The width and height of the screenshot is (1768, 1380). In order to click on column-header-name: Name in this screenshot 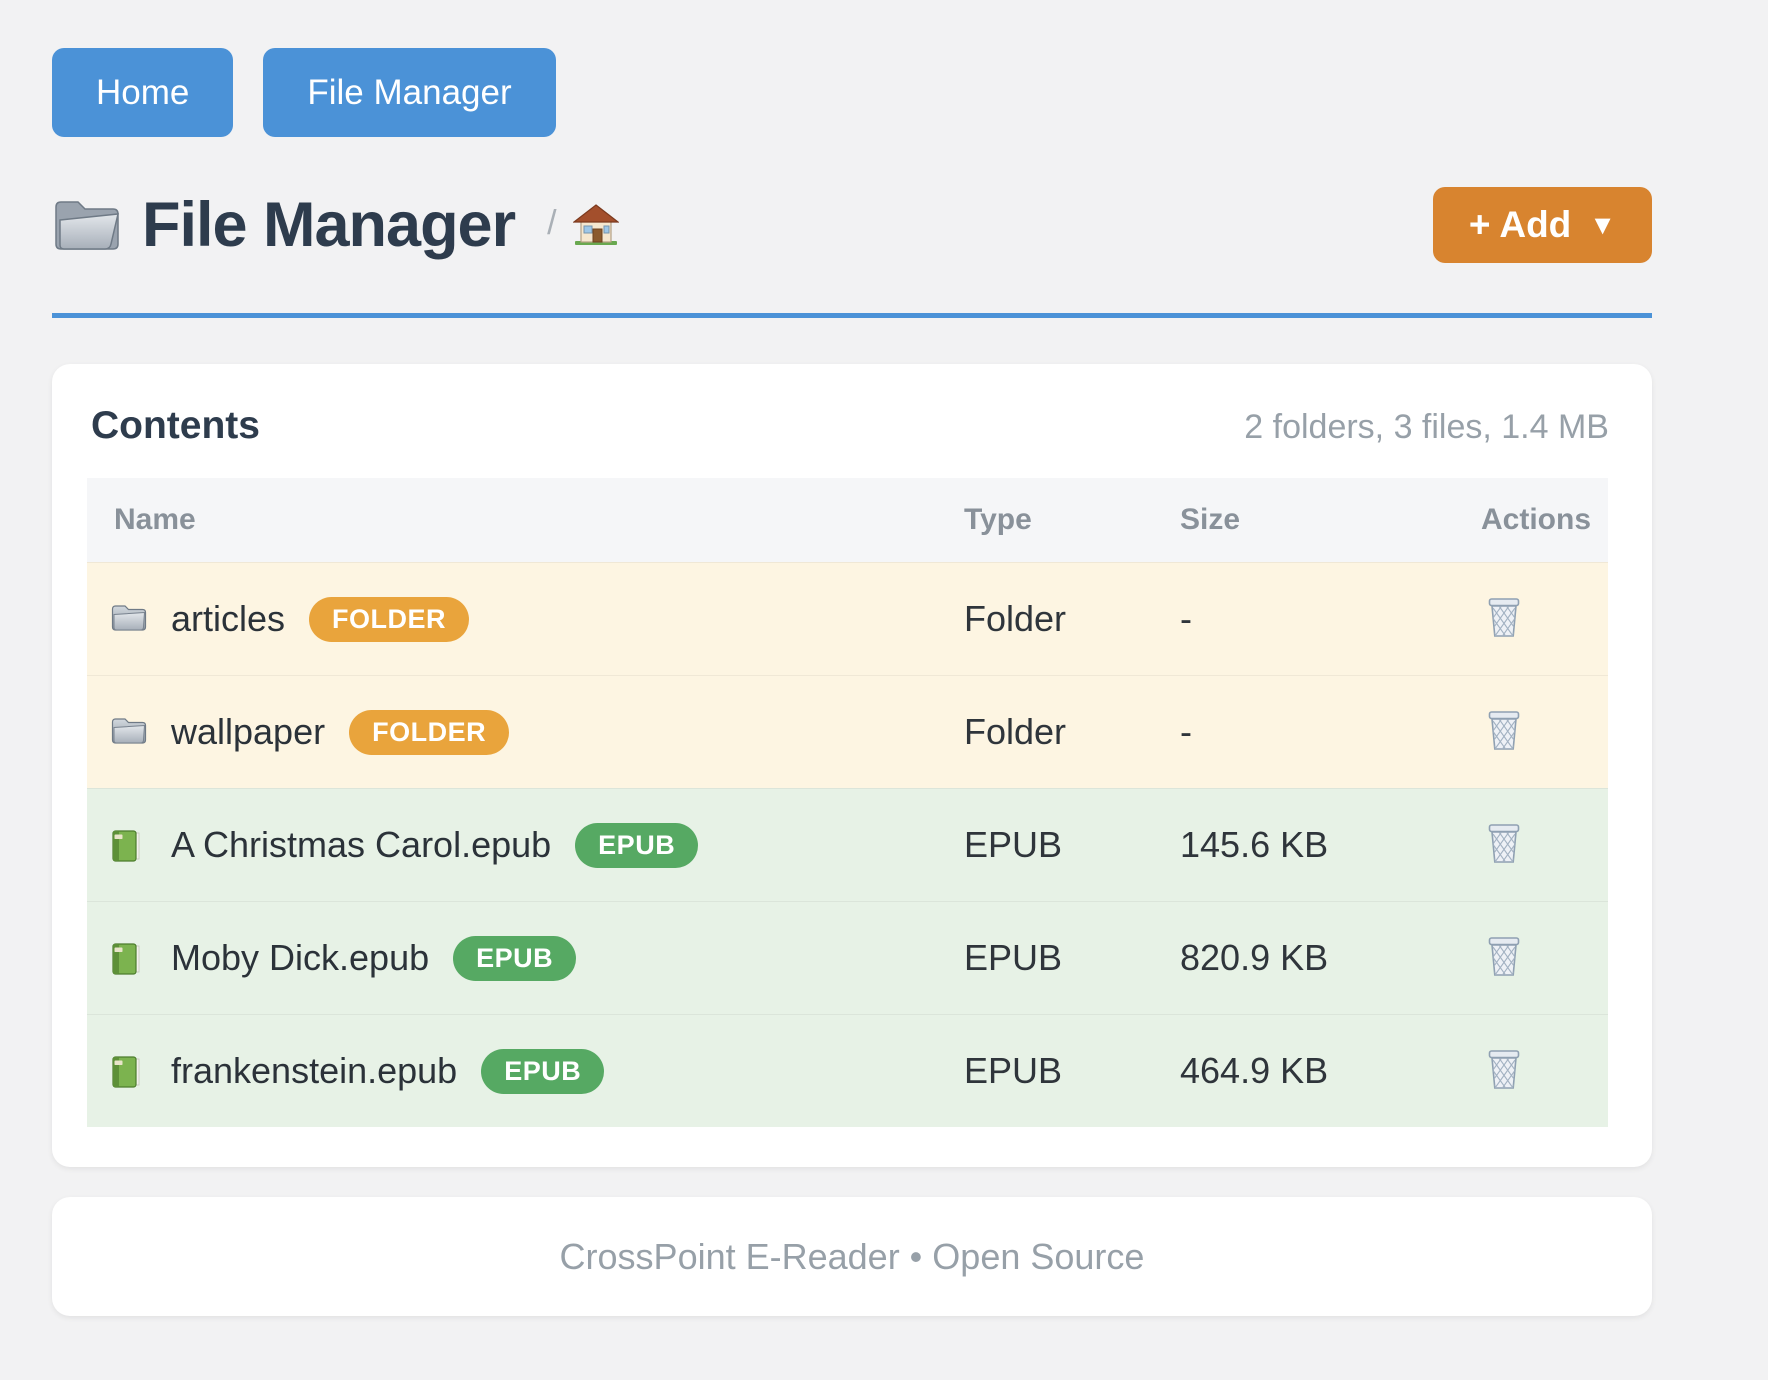, I will do `click(155, 519)`.